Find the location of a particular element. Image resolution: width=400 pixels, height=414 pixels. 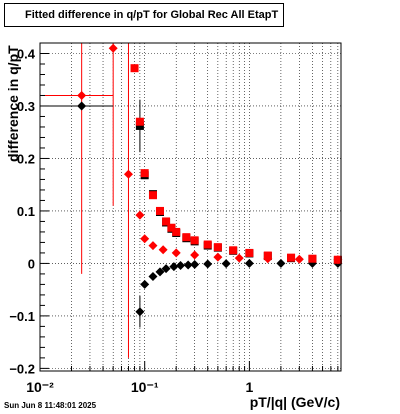

y-tick-label: 0.4 is located at coordinates (26, 53).